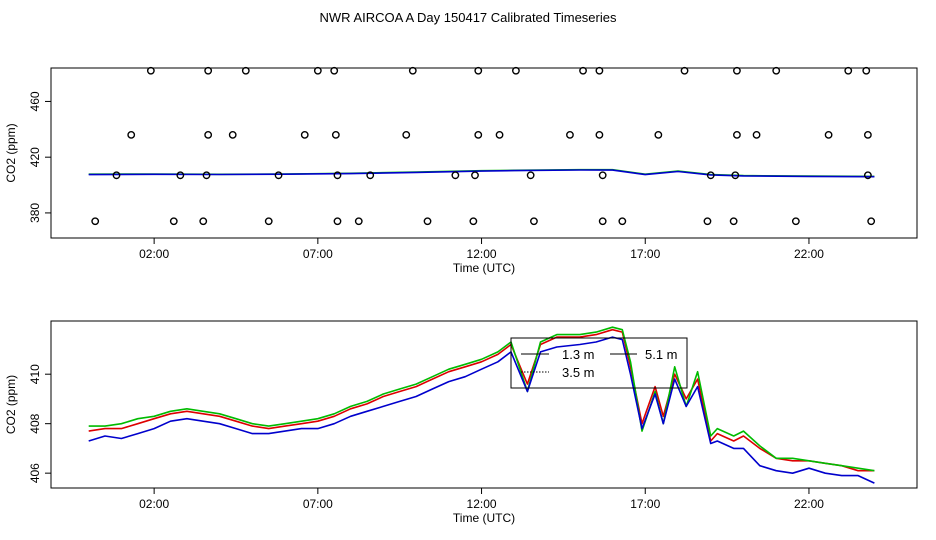 Image resolution: width=936 pixels, height=540 pixels. I want to click on top-y-tick-label: 460, so click(35, 101).